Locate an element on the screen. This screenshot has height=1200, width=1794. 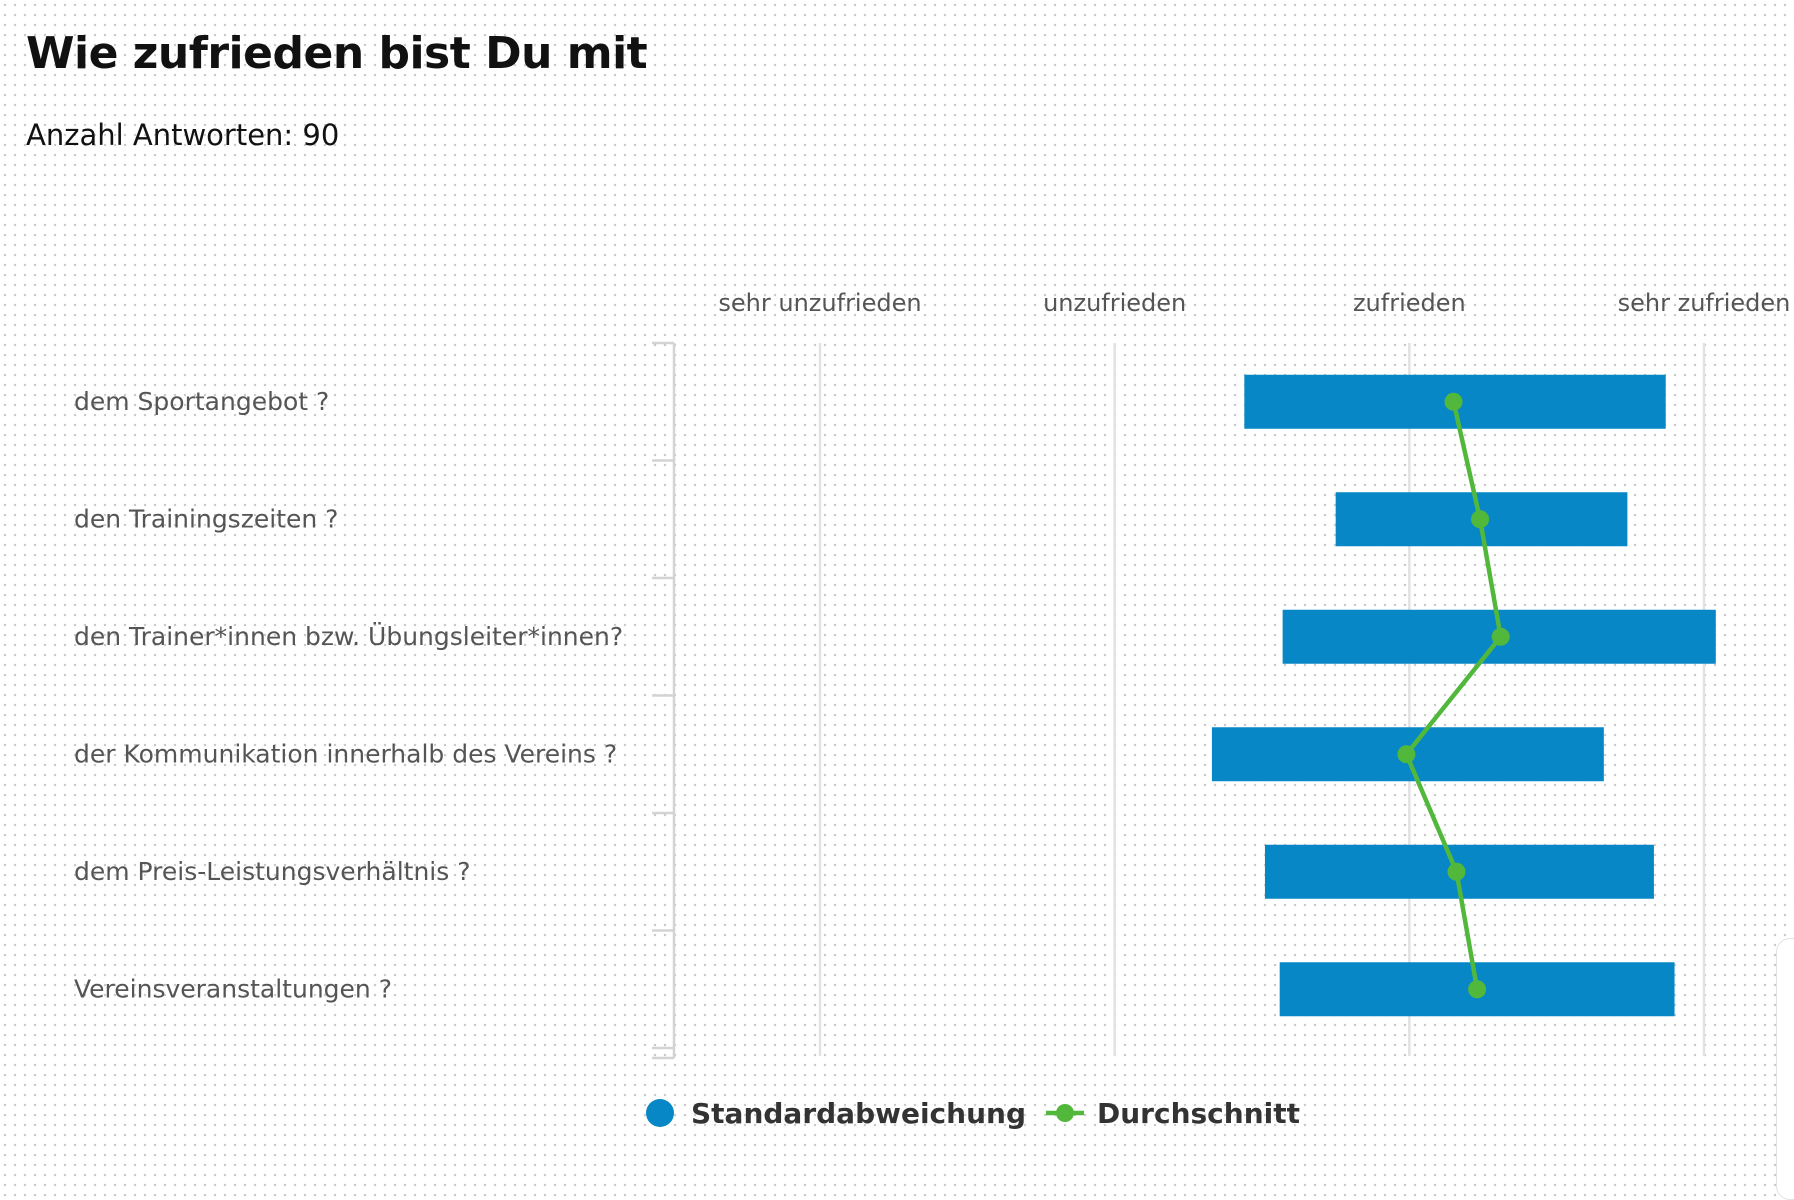
legend-std-dev-marker is located at coordinates (660, 1113).